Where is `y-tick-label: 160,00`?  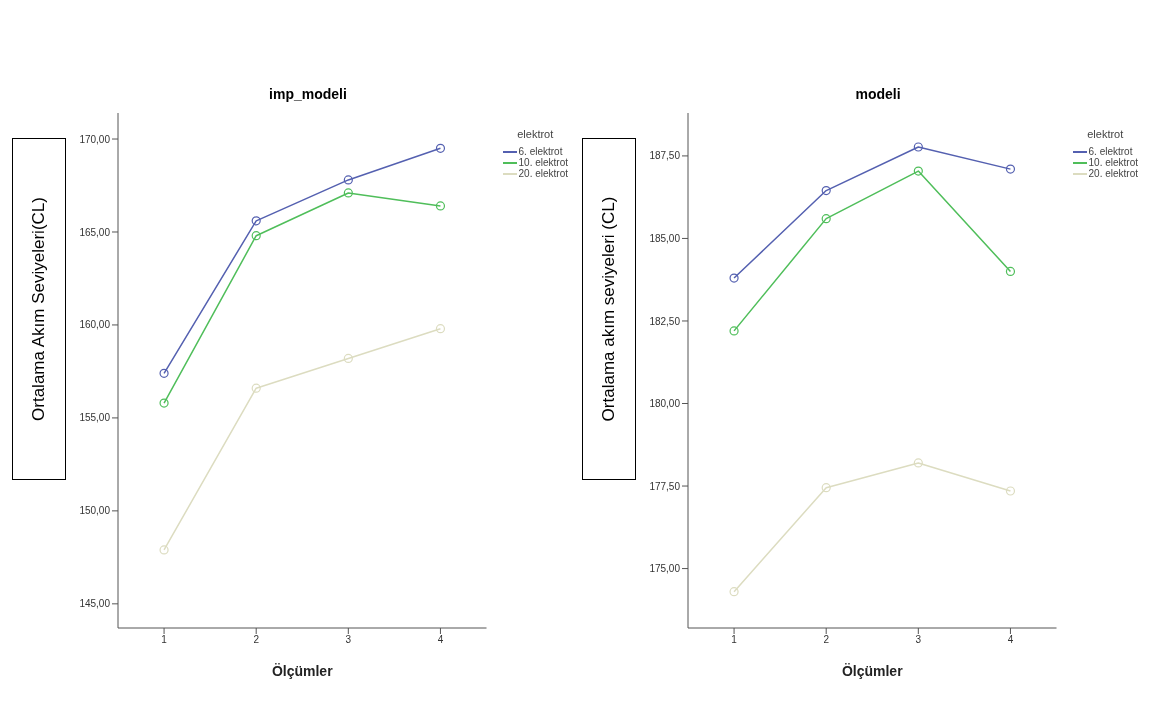
y-tick-label: 160,00 is located at coordinates (95, 325).